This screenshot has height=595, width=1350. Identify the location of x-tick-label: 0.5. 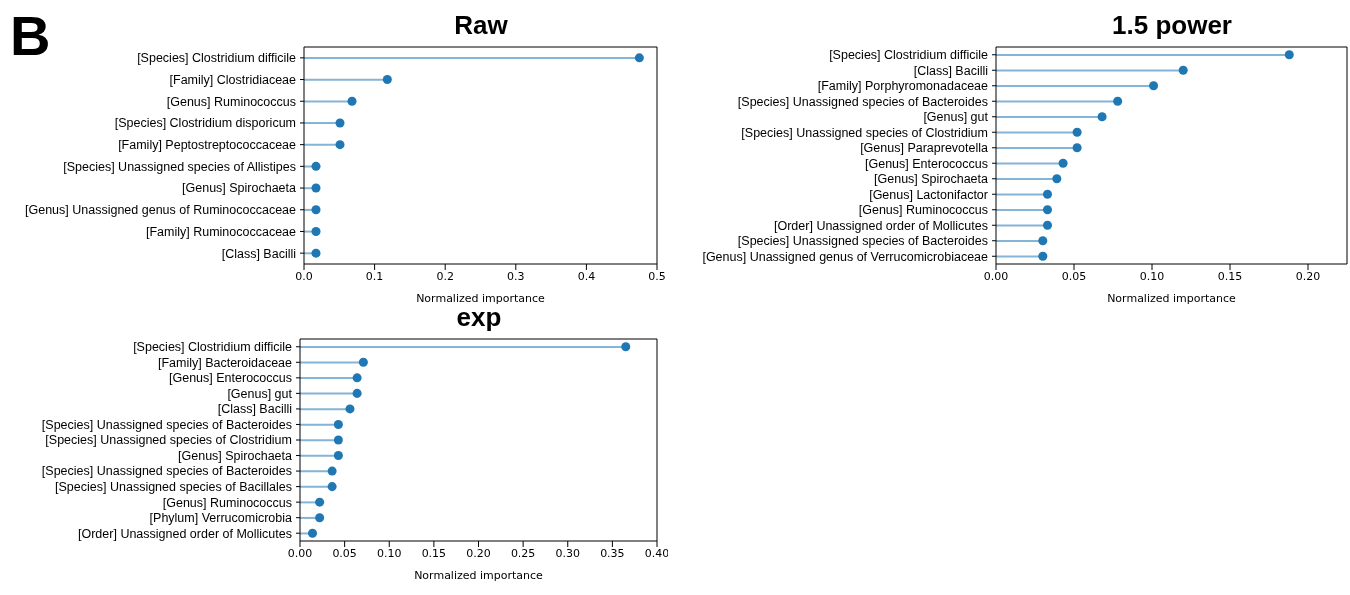
(657, 276).